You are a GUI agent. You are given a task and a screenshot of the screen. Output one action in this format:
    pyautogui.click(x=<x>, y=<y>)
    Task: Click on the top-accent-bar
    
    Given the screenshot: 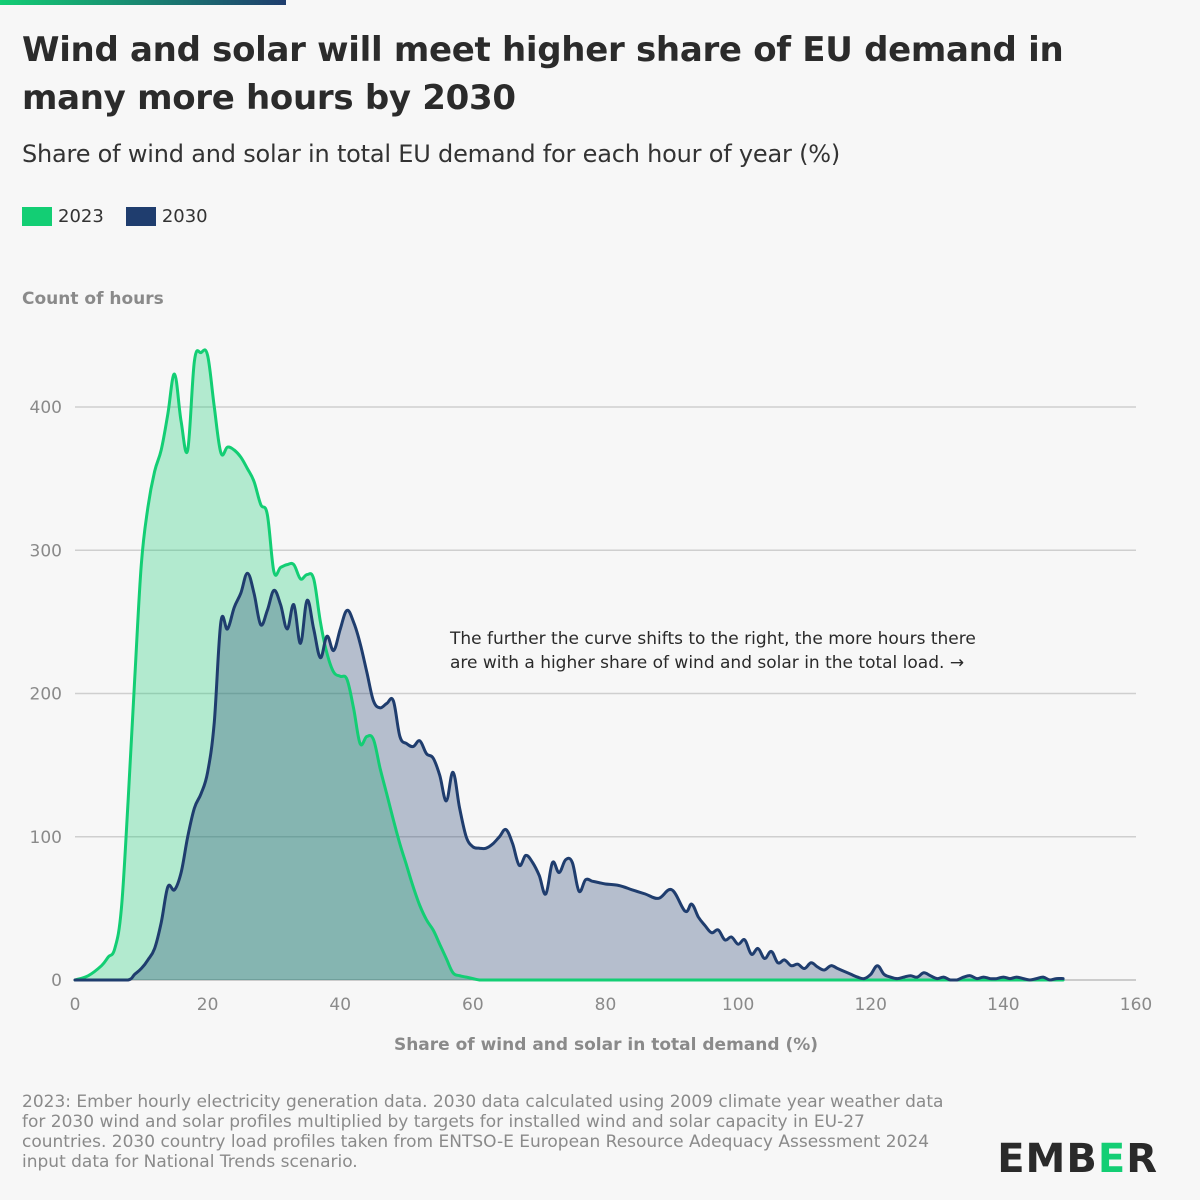 What is the action you would take?
    pyautogui.click(x=143, y=2)
    